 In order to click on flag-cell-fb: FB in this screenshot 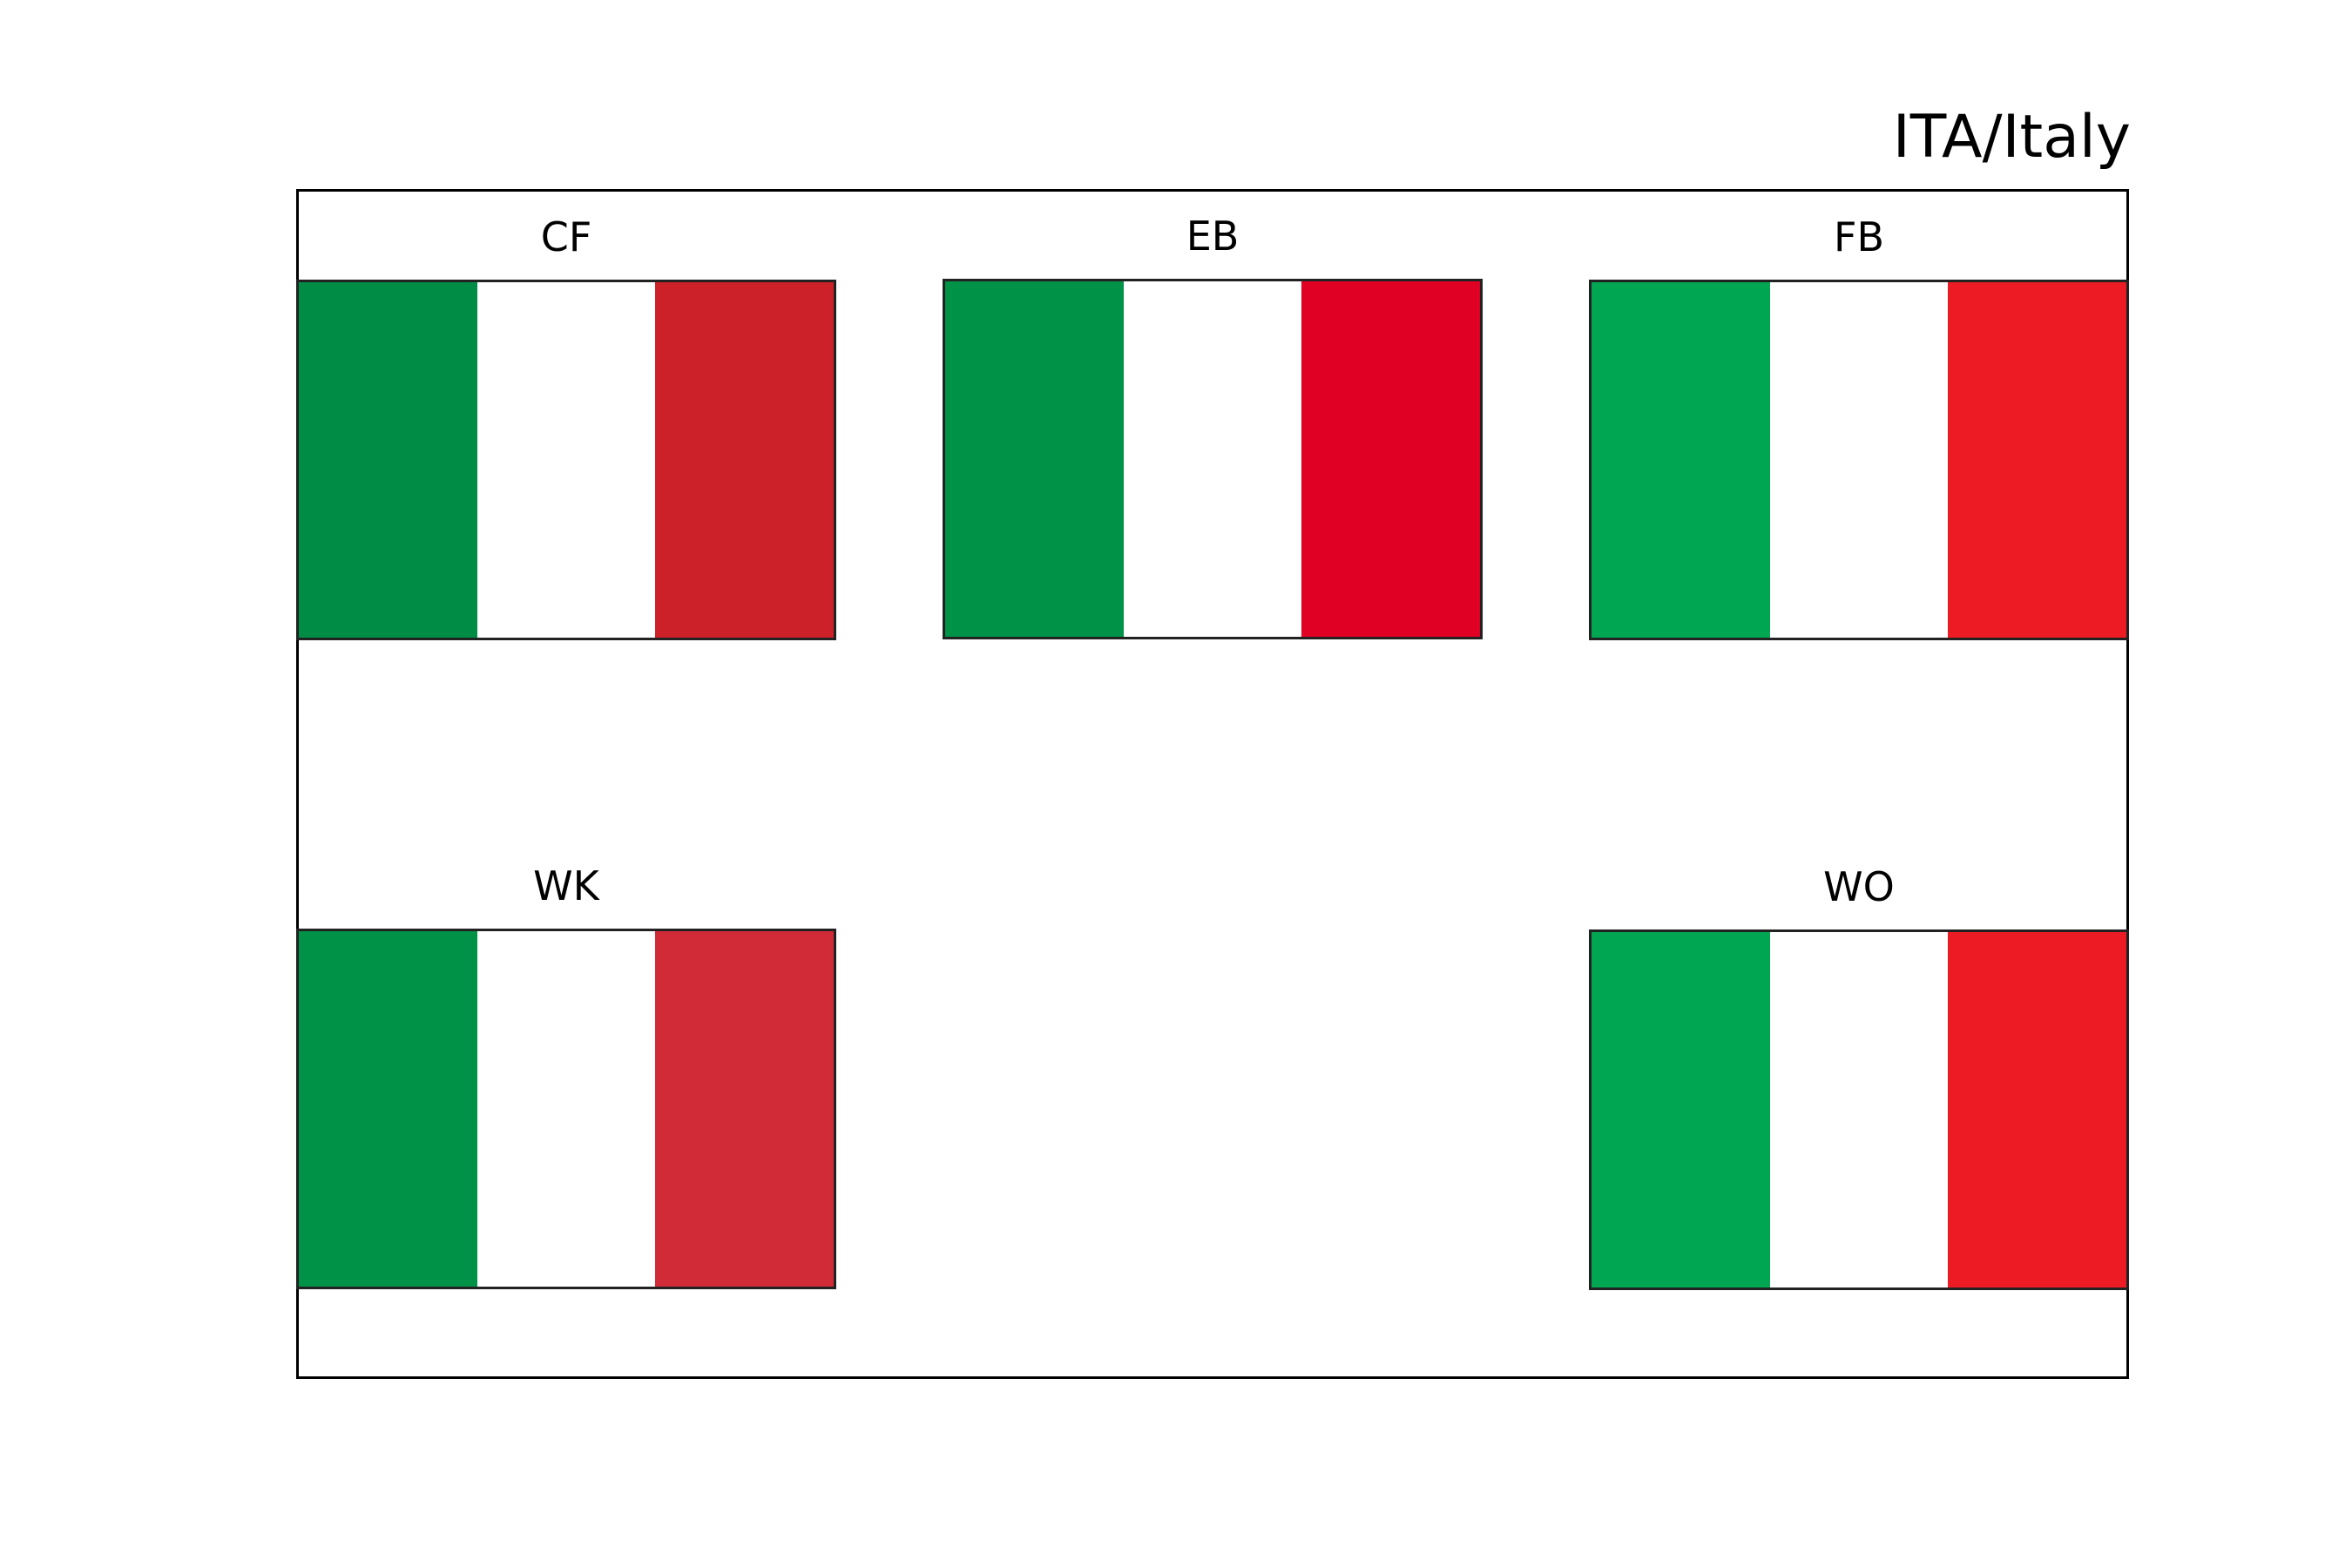, I will do `click(1859, 428)`.